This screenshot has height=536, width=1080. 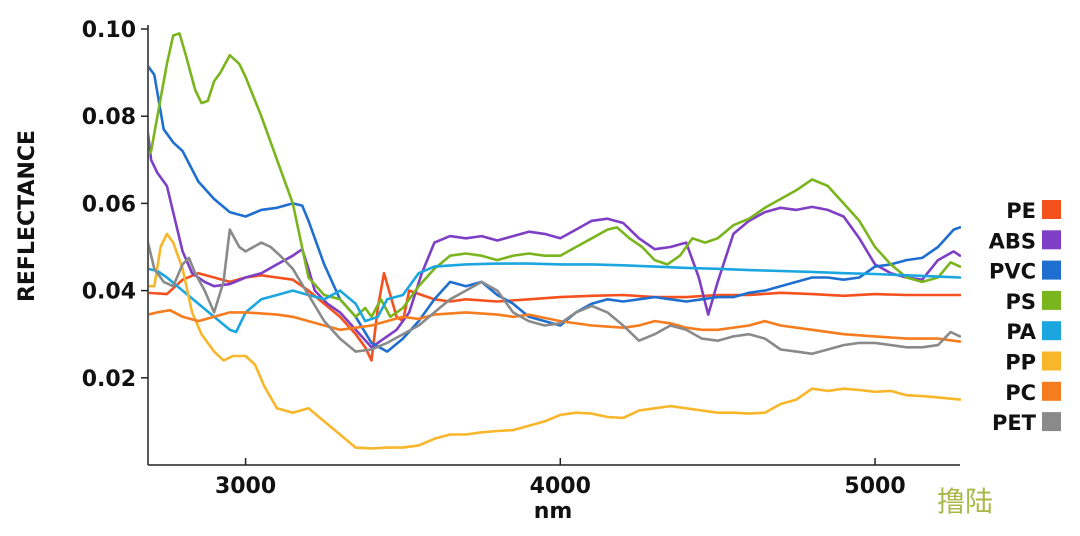 What do you see at coordinates (109, 204) in the screenshot?
I see `y-tick-label: 0.06` at bounding box center [109, 204].